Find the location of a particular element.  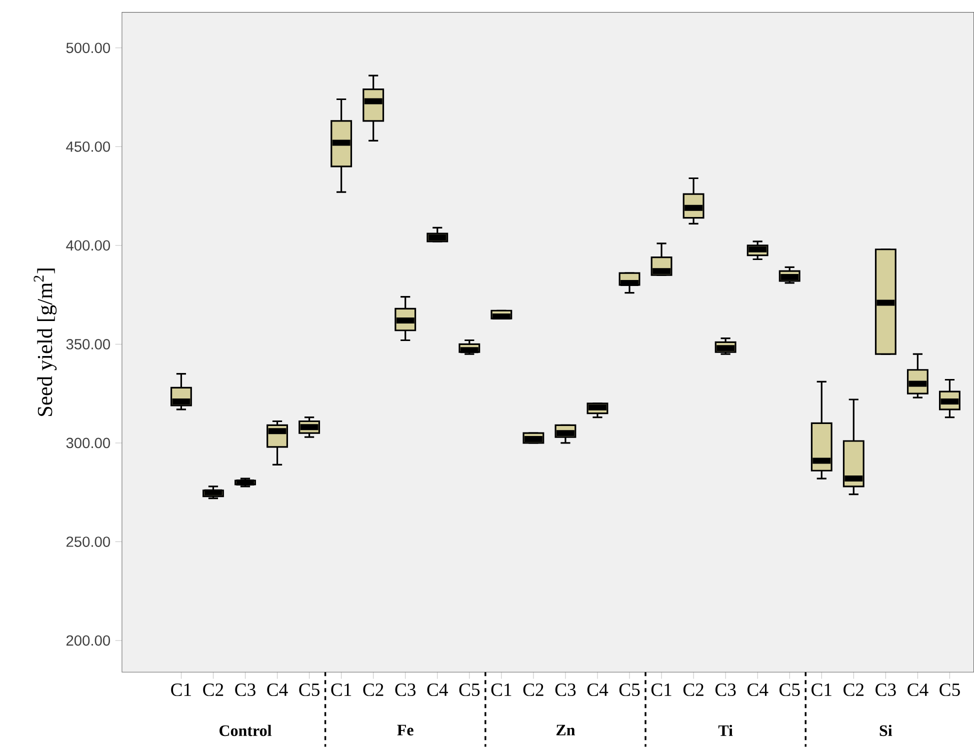

text: Si is located at coordinates (886, 730).